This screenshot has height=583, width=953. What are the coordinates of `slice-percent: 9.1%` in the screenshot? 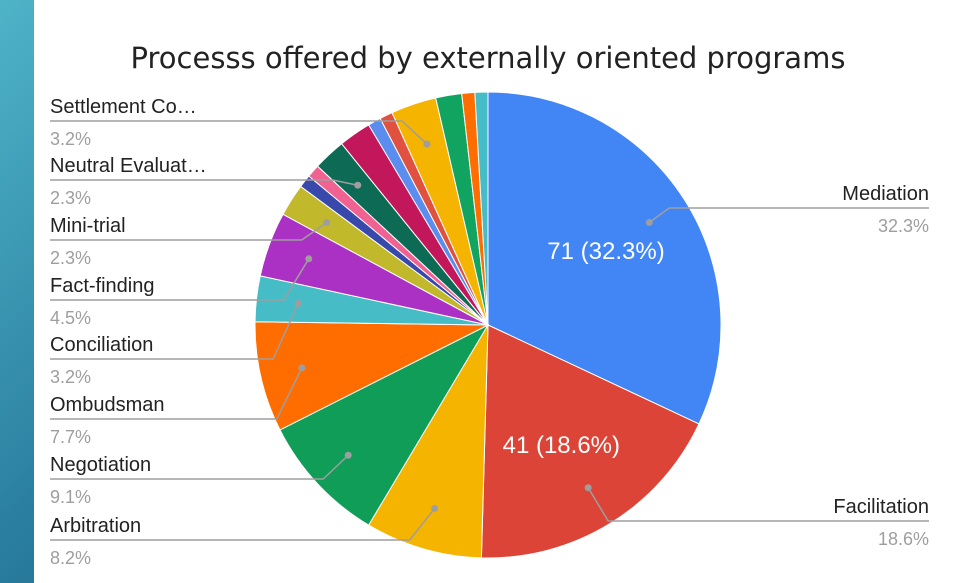 It's located at (70, 497).